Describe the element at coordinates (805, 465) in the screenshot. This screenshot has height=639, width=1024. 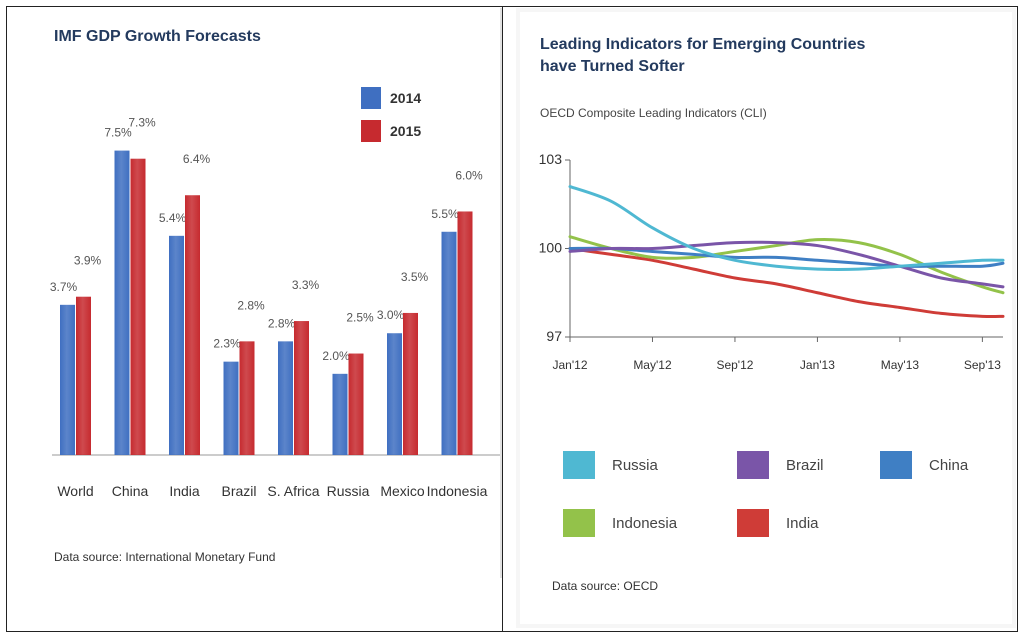
I see `cli-legend-label-brazil: Brazil` at that location.